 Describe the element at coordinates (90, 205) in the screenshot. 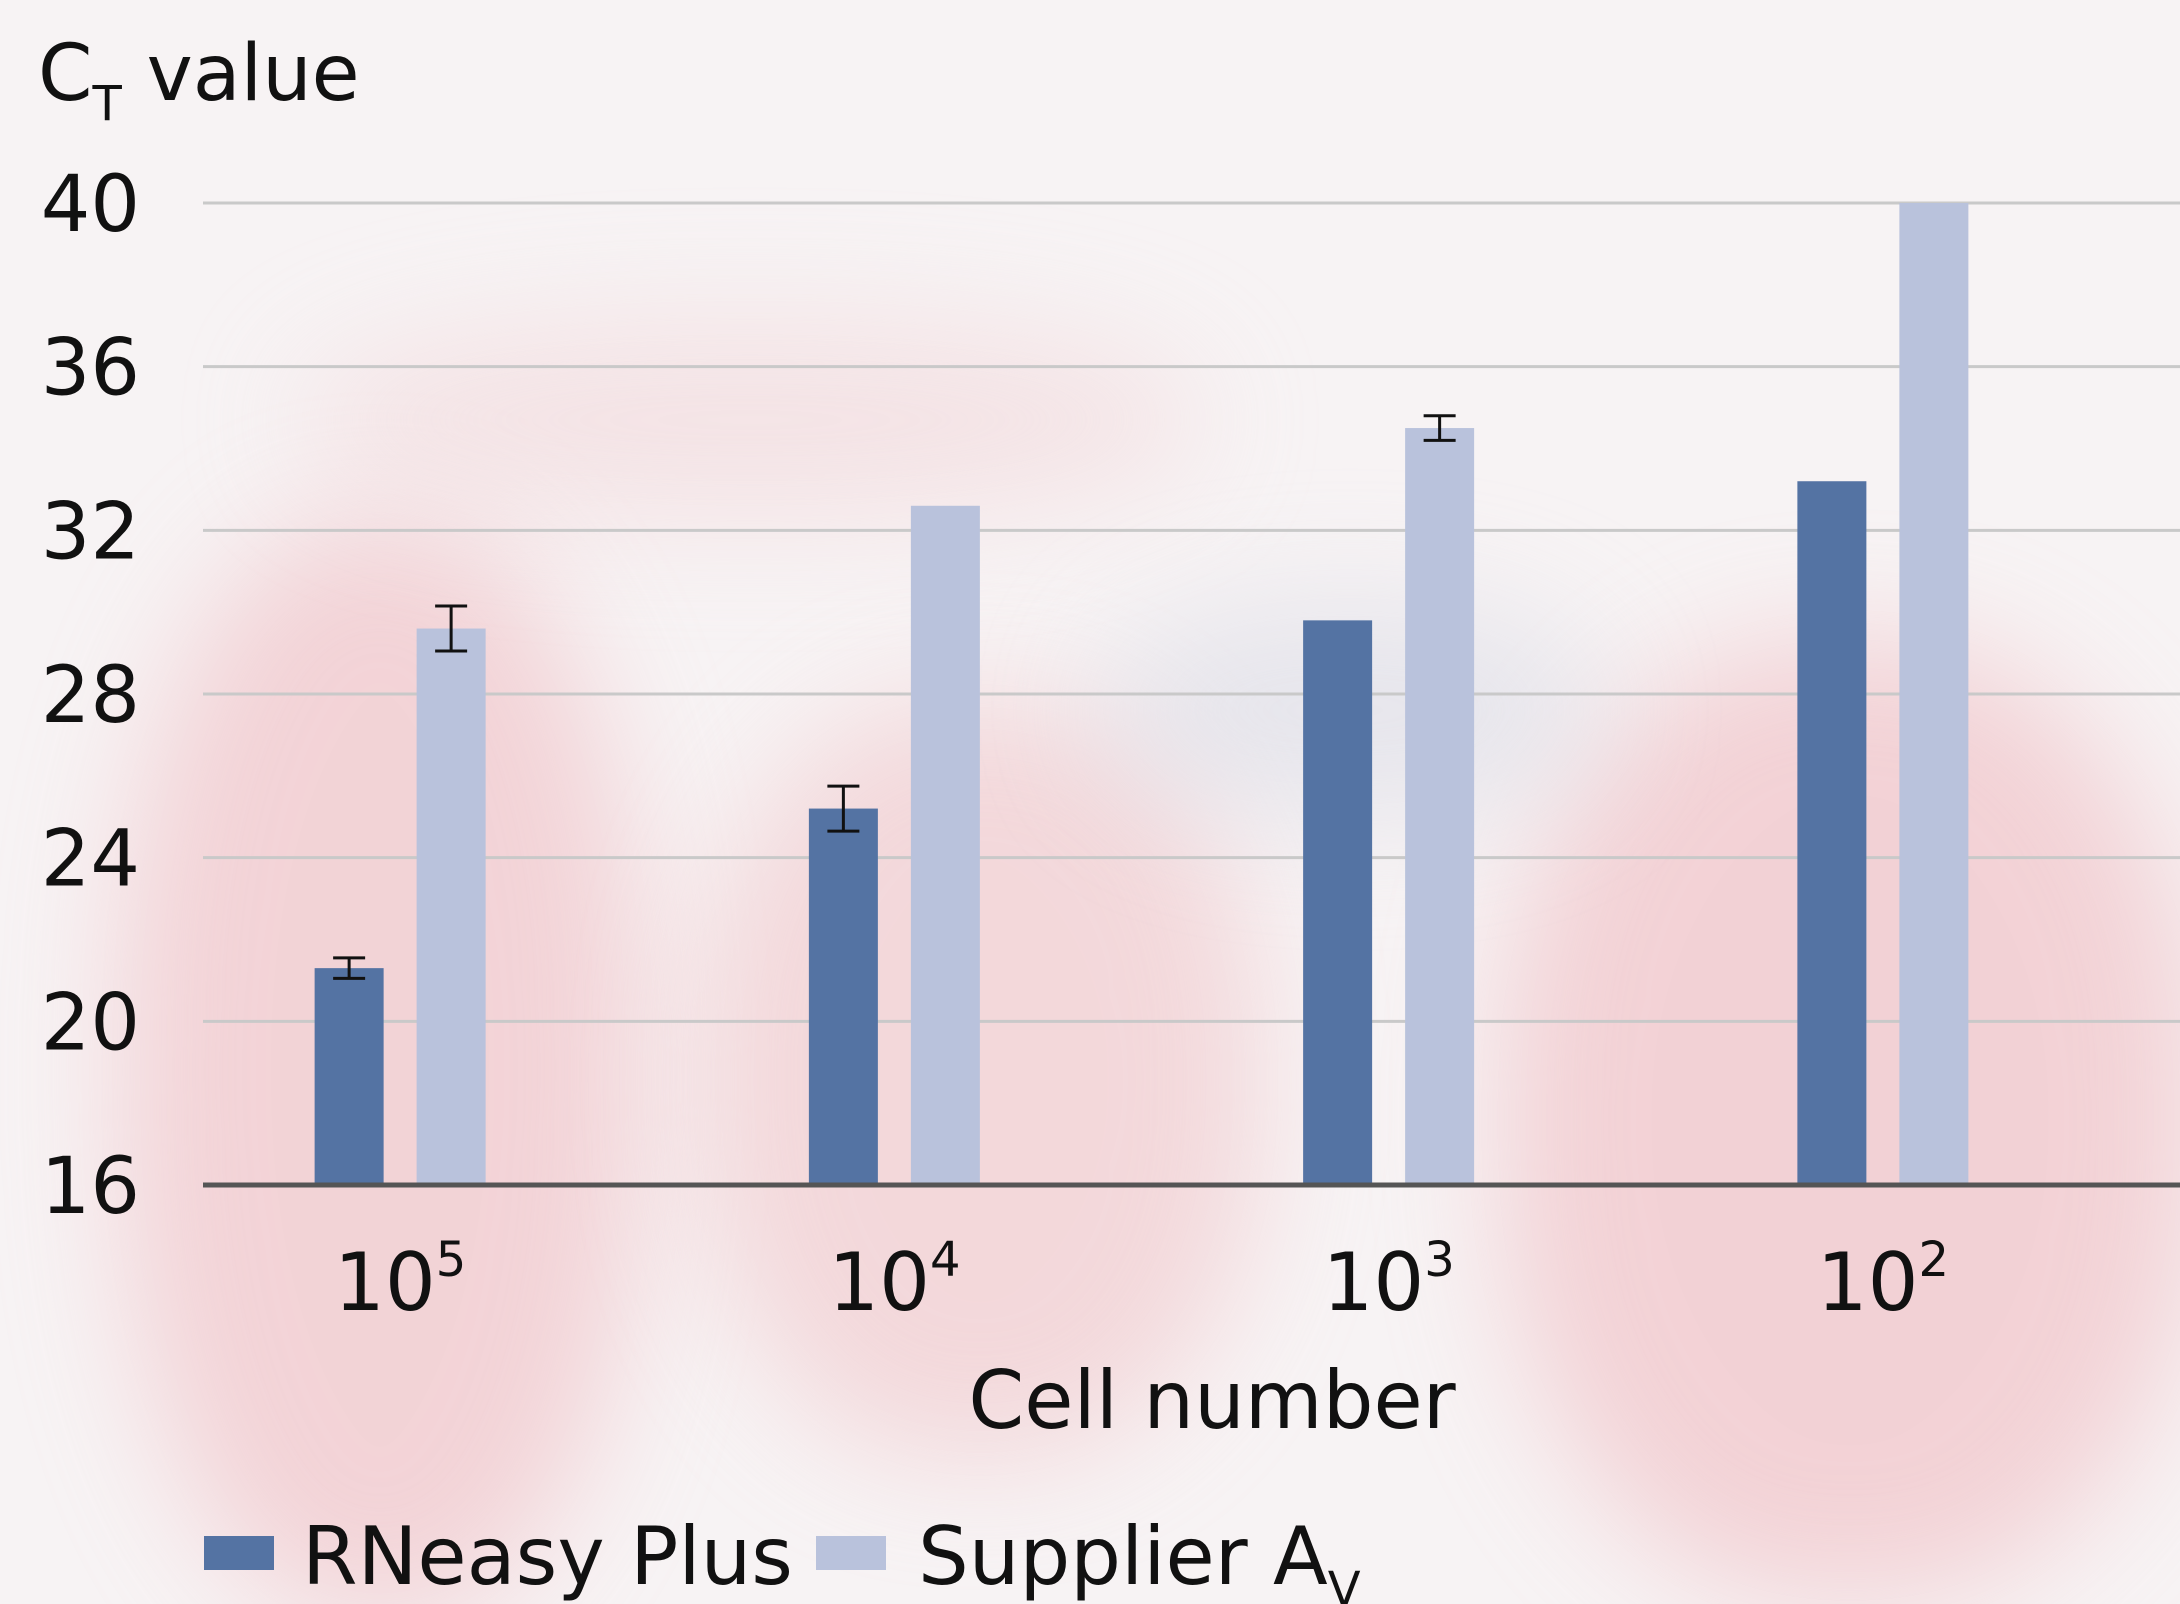

I see `y-tick-label: 40` at that location.